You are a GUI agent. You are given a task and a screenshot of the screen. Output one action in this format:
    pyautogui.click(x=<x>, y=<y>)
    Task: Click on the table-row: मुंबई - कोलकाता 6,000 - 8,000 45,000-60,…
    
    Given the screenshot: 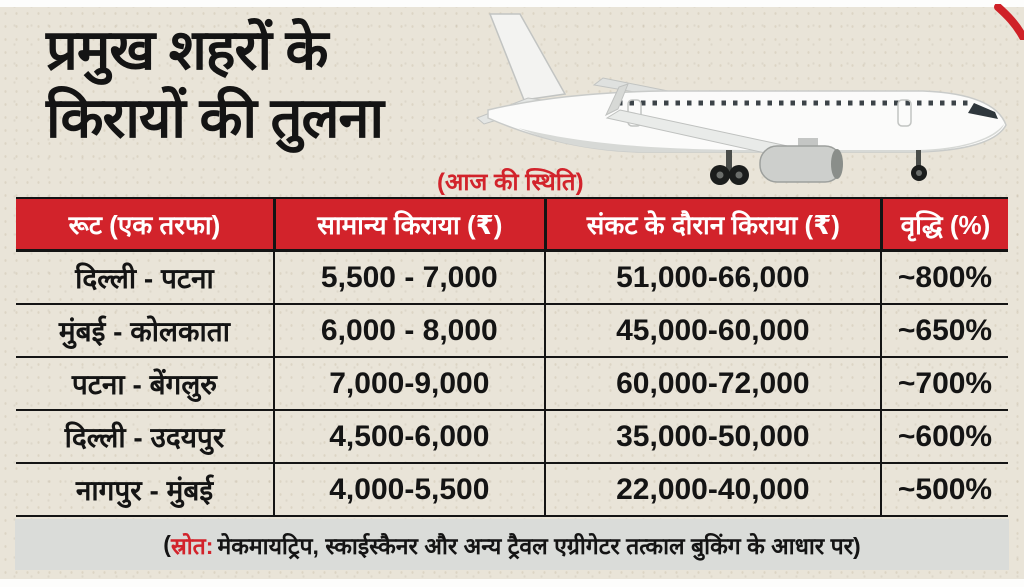 What is the action you would take?
    pyautogui.click(x=512, y=331)
    